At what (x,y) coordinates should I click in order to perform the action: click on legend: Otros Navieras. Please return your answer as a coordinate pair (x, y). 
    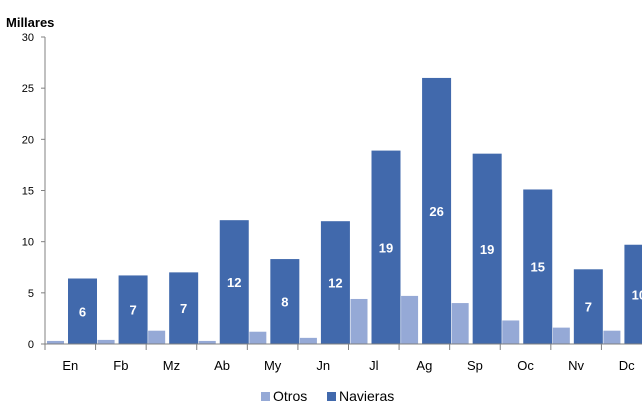
    Looking at the image, I should click on (327, 396).